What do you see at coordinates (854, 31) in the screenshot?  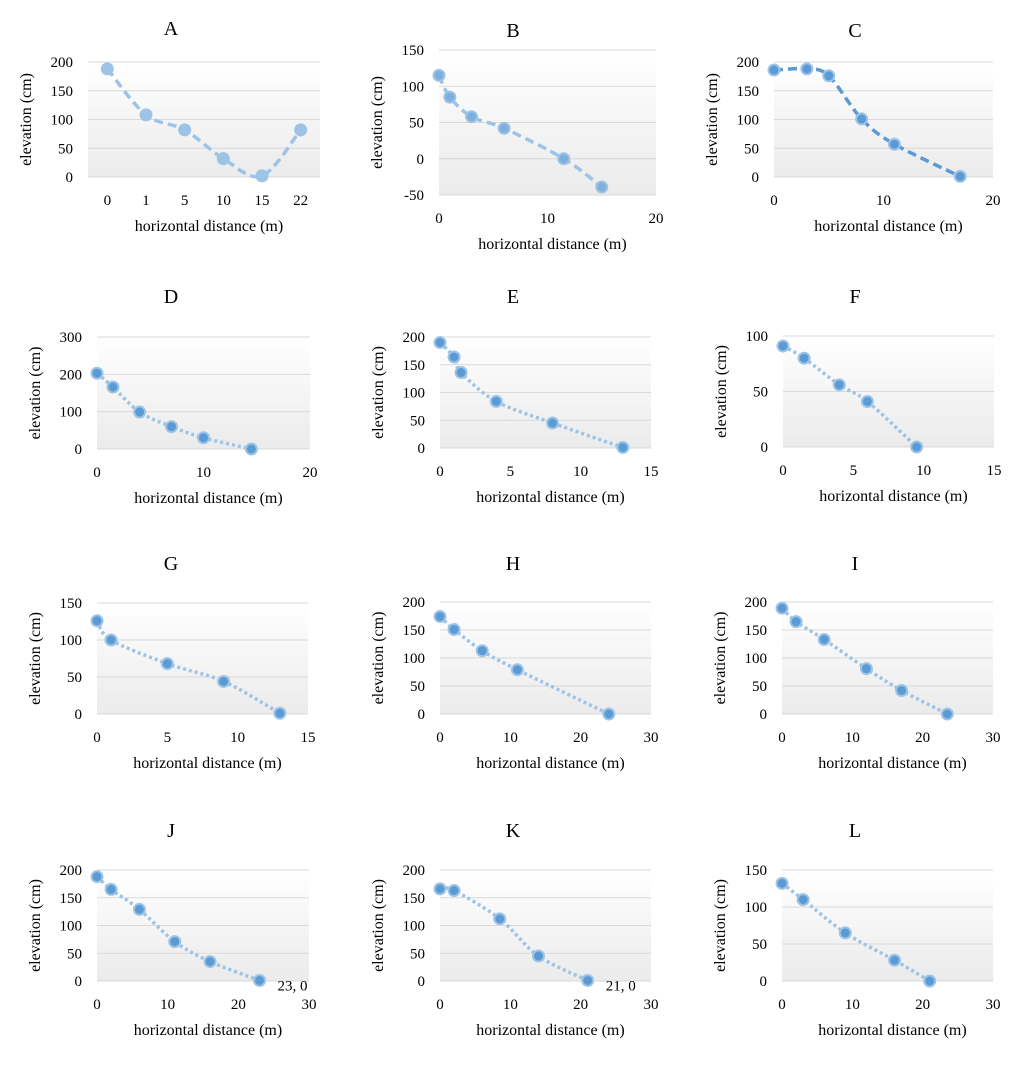 I see `chart-title: C` at bounding box center [854, 31].